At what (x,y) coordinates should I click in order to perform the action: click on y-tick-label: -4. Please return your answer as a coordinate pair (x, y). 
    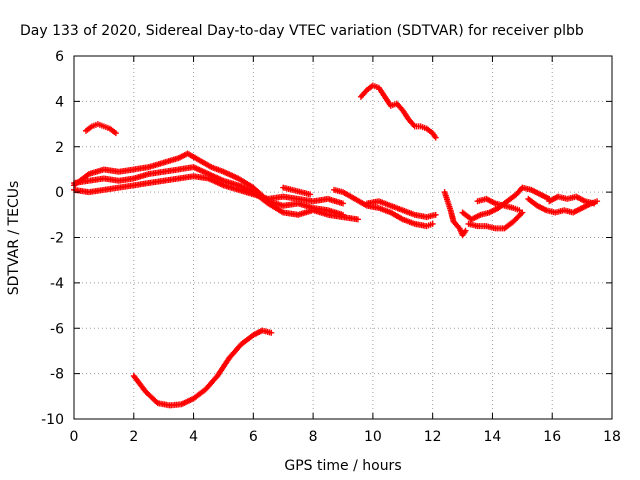
    Looking at the image, I should click on (57, 284).